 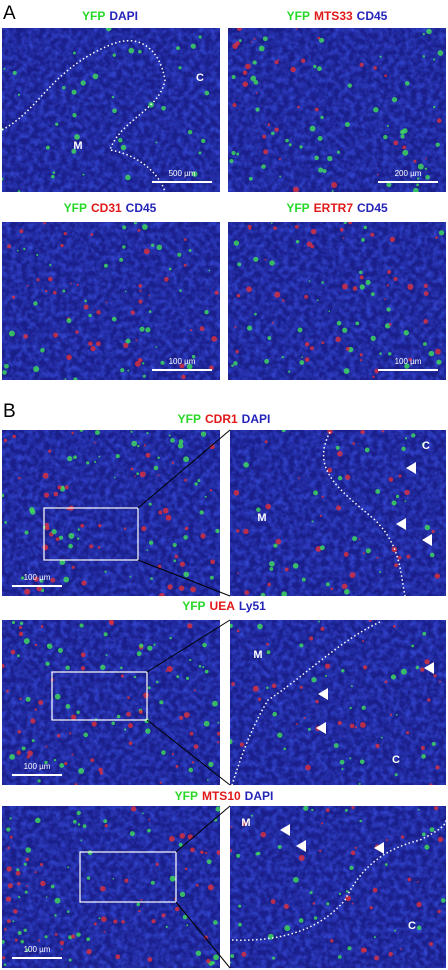 What do you see at coordinates (111, 887) in the screenshot?
I see `micrograph` at bounding box center [111, 887].